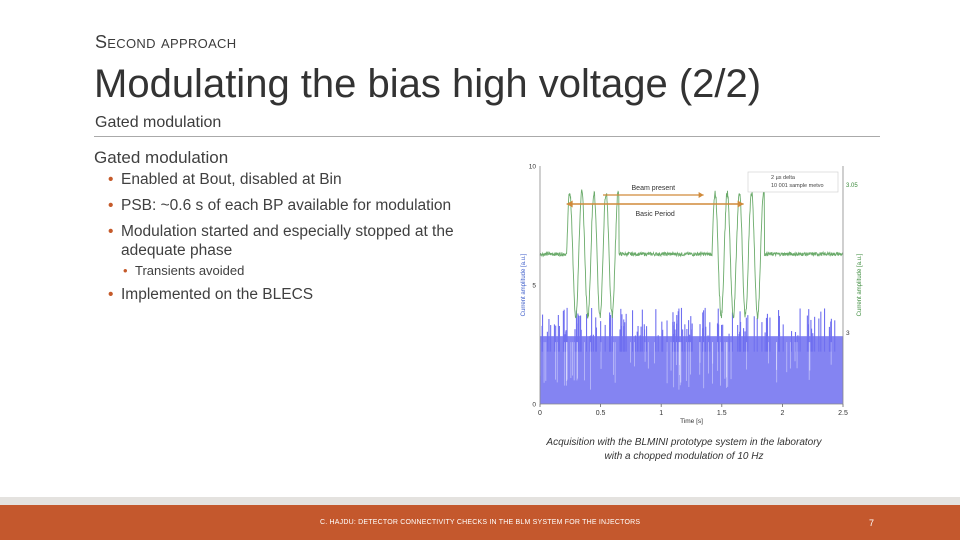 The image size is (960, 540). Describe the element at coordinates (487, 136) in the screenshot. I see `title-divider` at that location.